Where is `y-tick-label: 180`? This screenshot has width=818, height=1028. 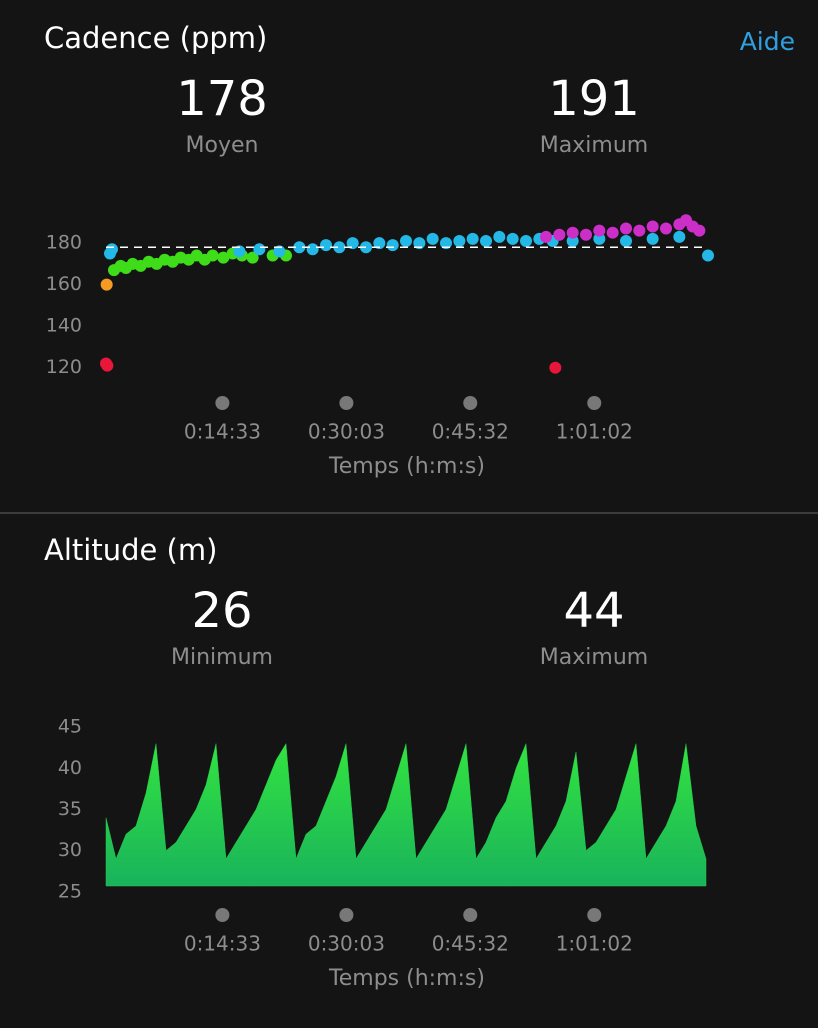 y-tick-label: 180 is located at coordinates (64, 243).